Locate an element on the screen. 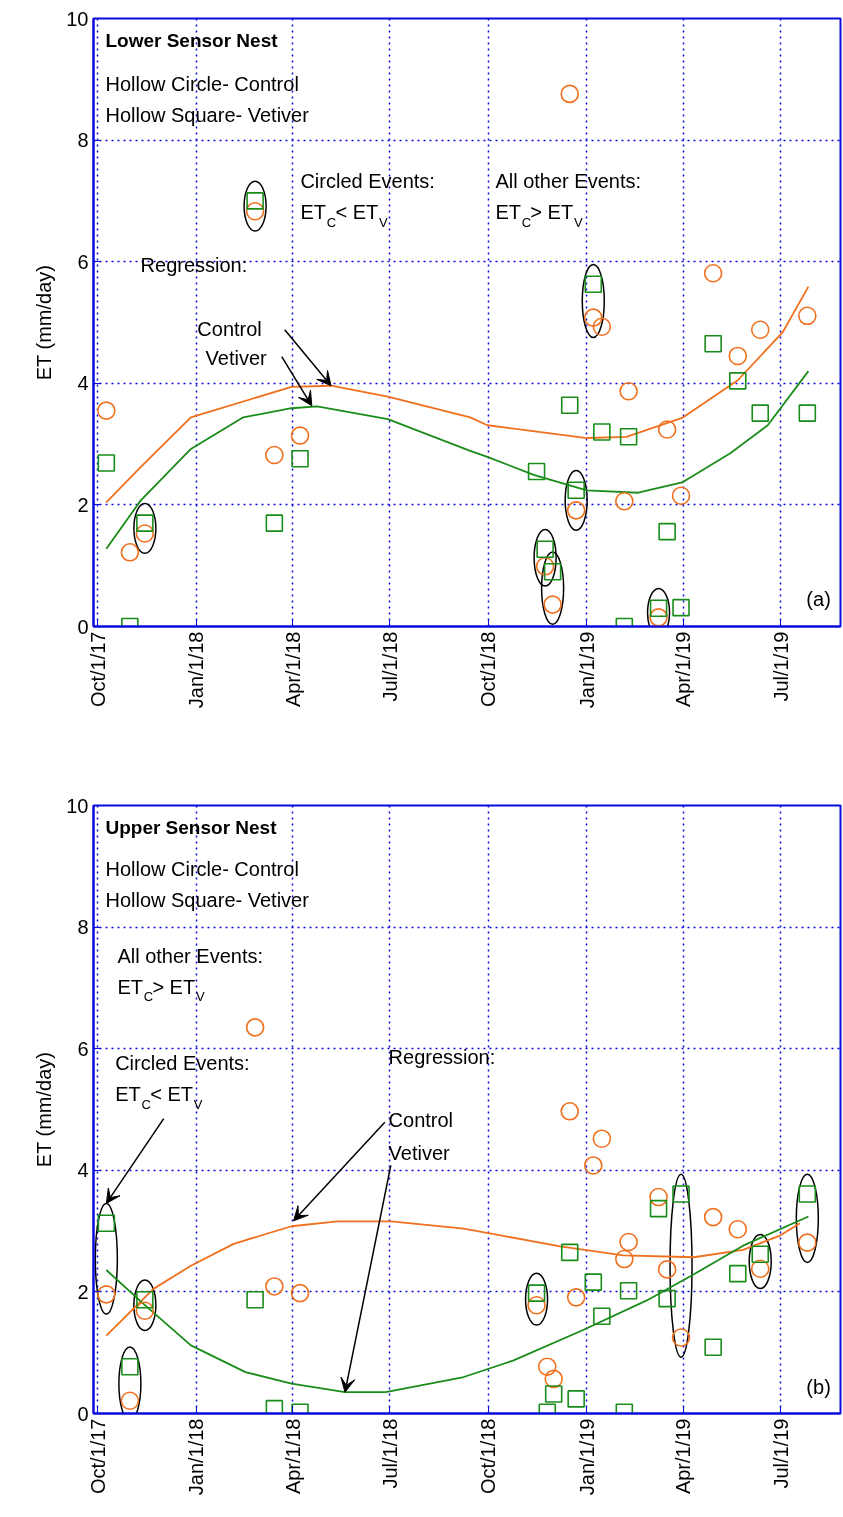 Image resolution: width=843 pixels, height=1517 pixels. annotation: (a) is located at coordinates (818, 598).